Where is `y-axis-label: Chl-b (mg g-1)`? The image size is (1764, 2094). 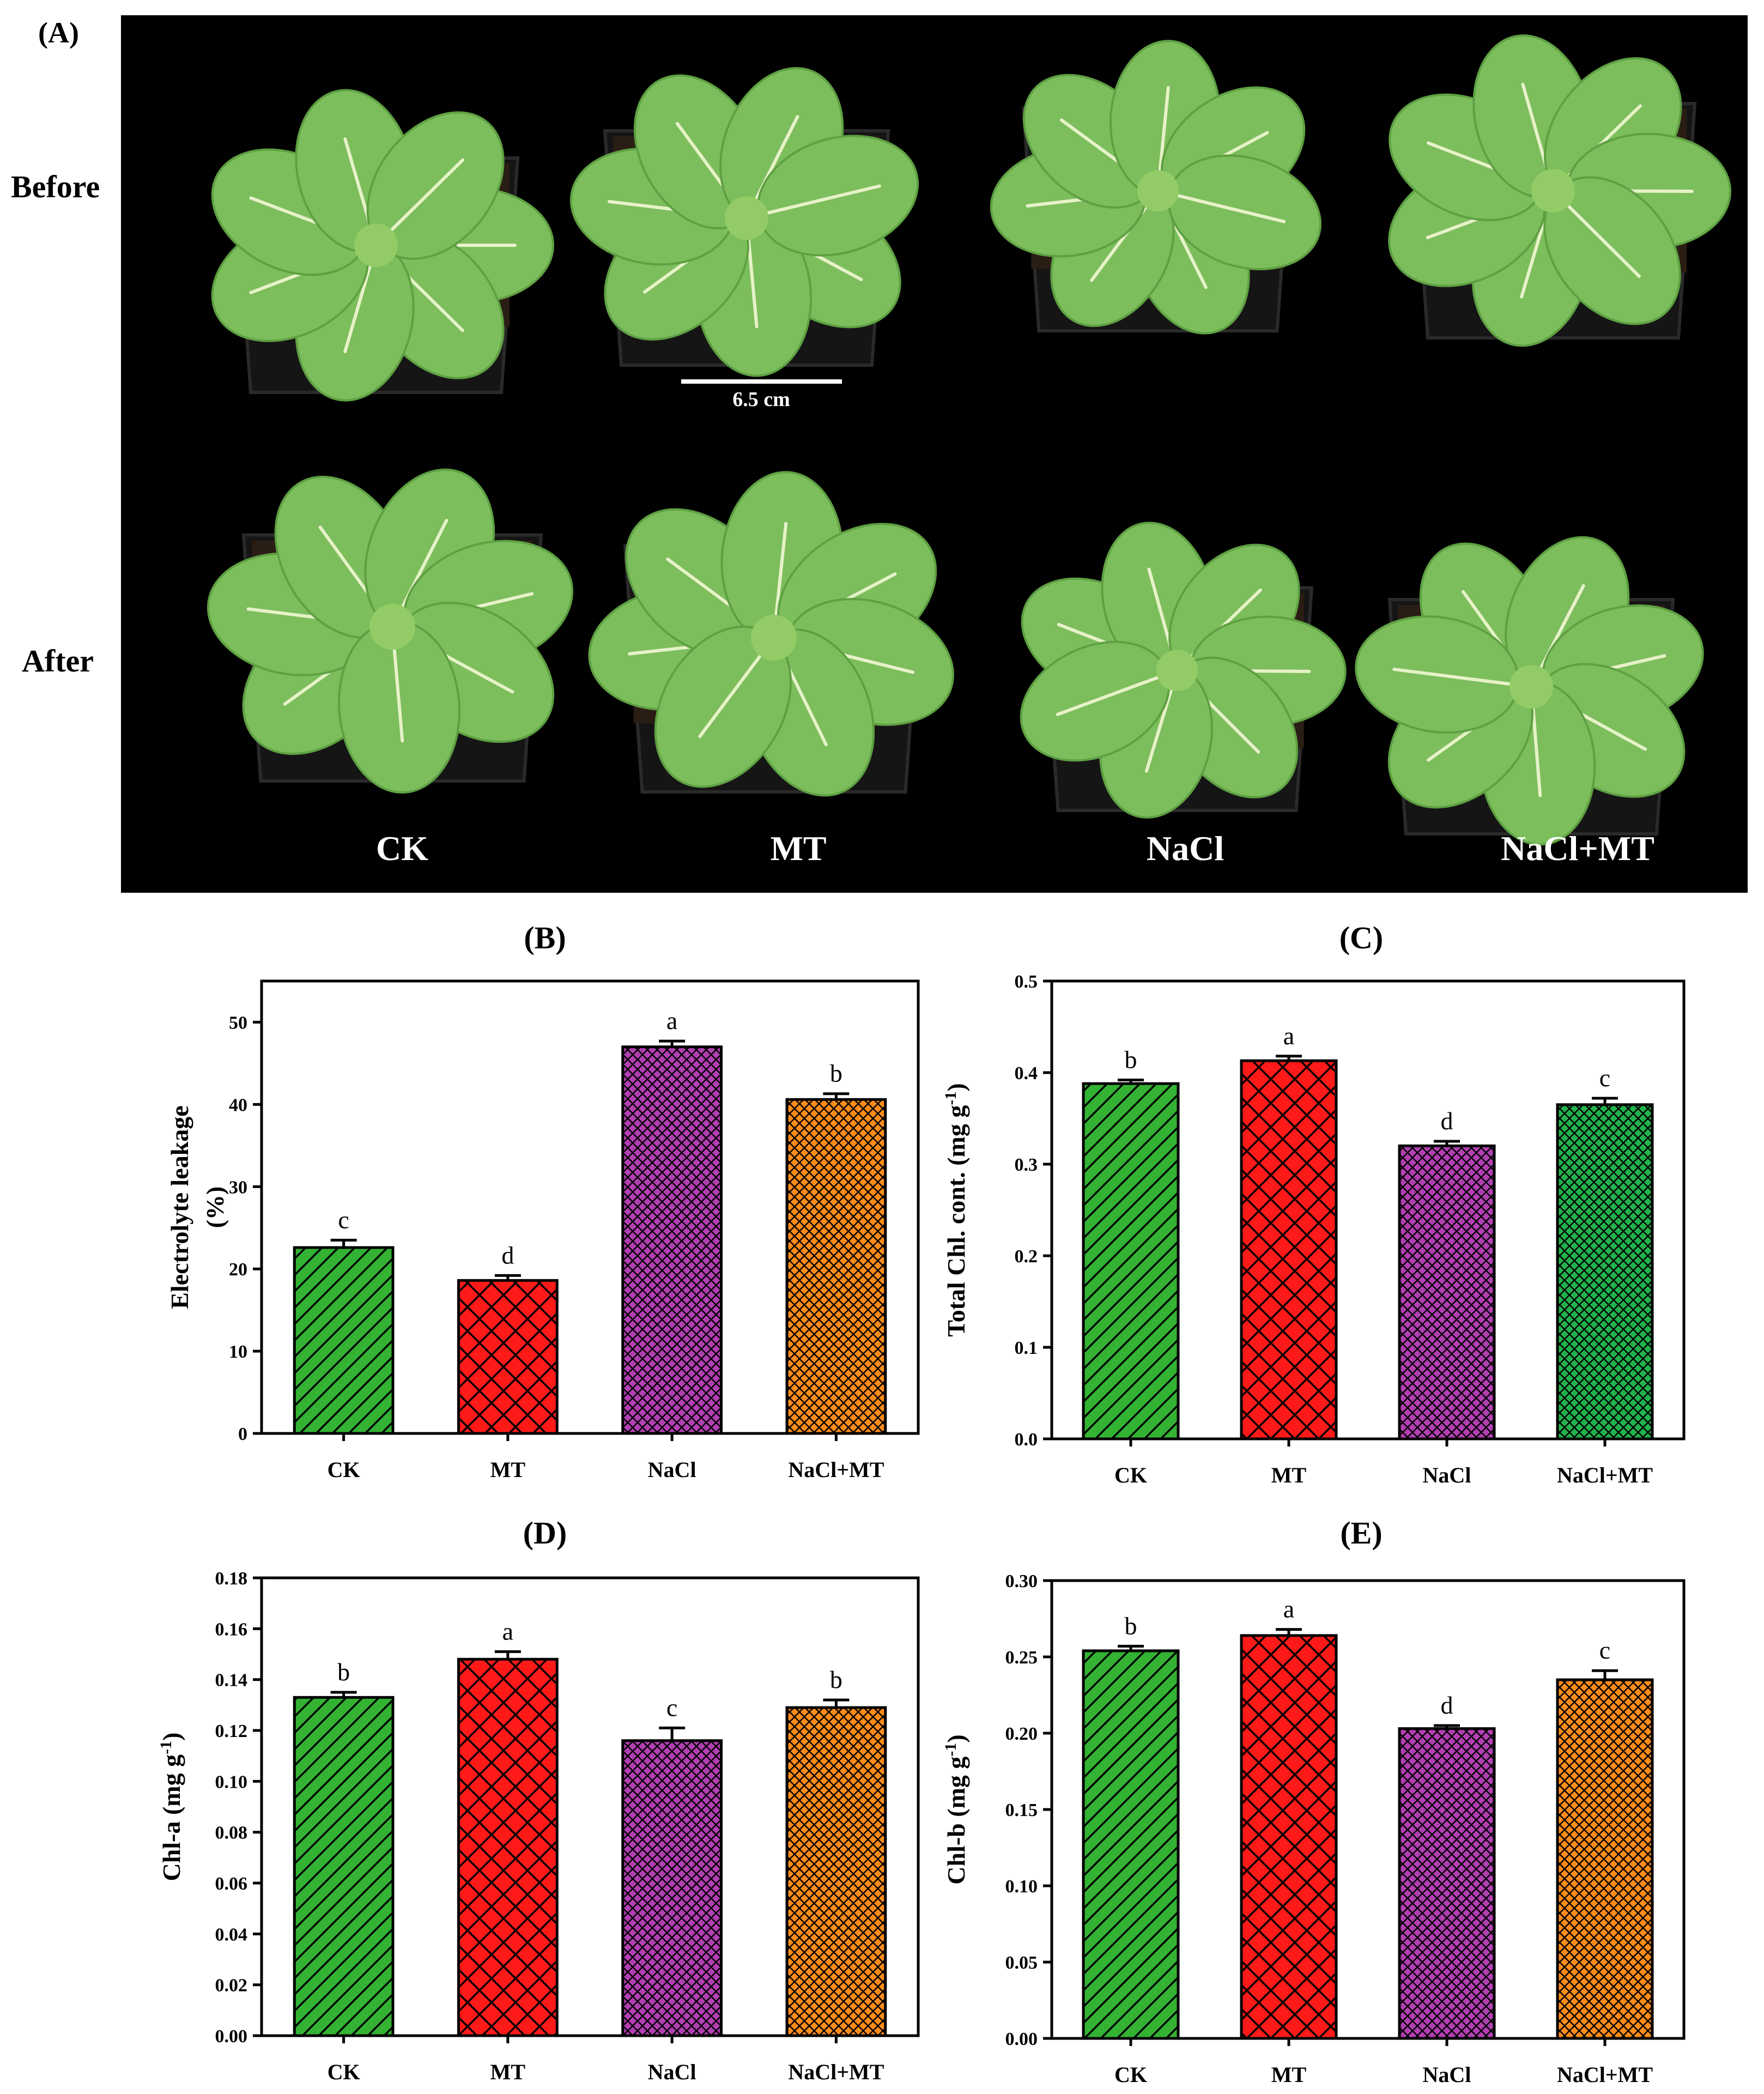 y-axis-label: Chl-b (mg g-1) is located at coordinates (956, 1809).